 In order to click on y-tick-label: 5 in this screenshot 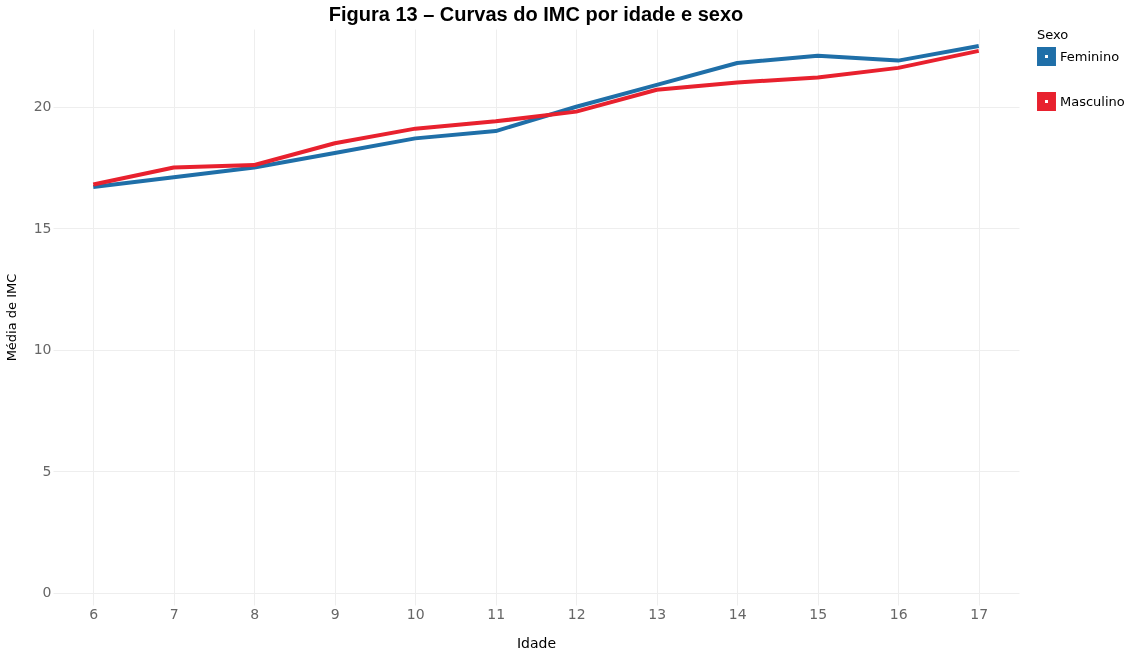, I will do `click(47, 470)`.